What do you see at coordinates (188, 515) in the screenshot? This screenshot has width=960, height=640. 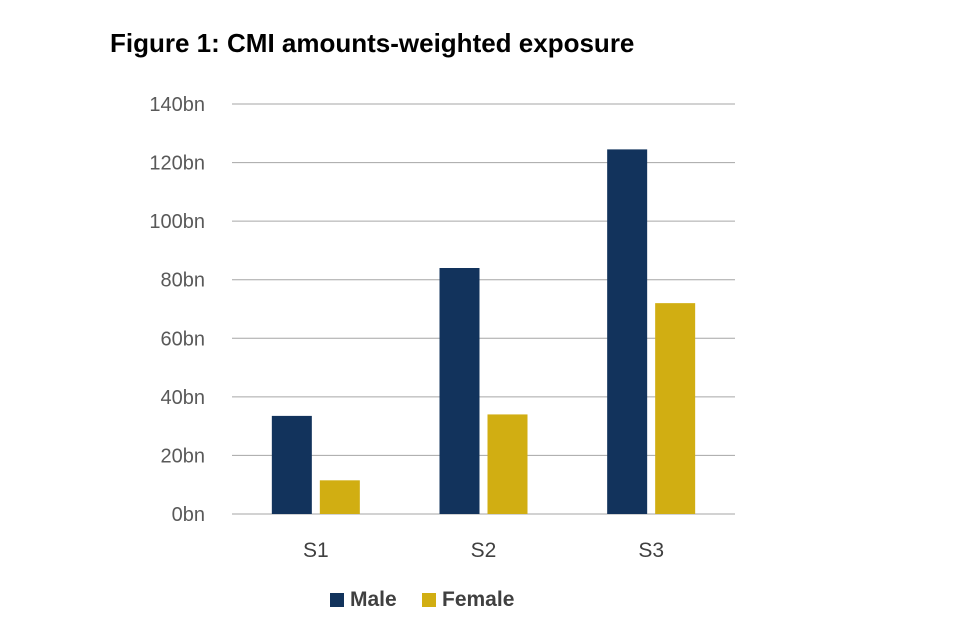 I see `y-tick-label: 0bn` at bounding box center [188, 515].